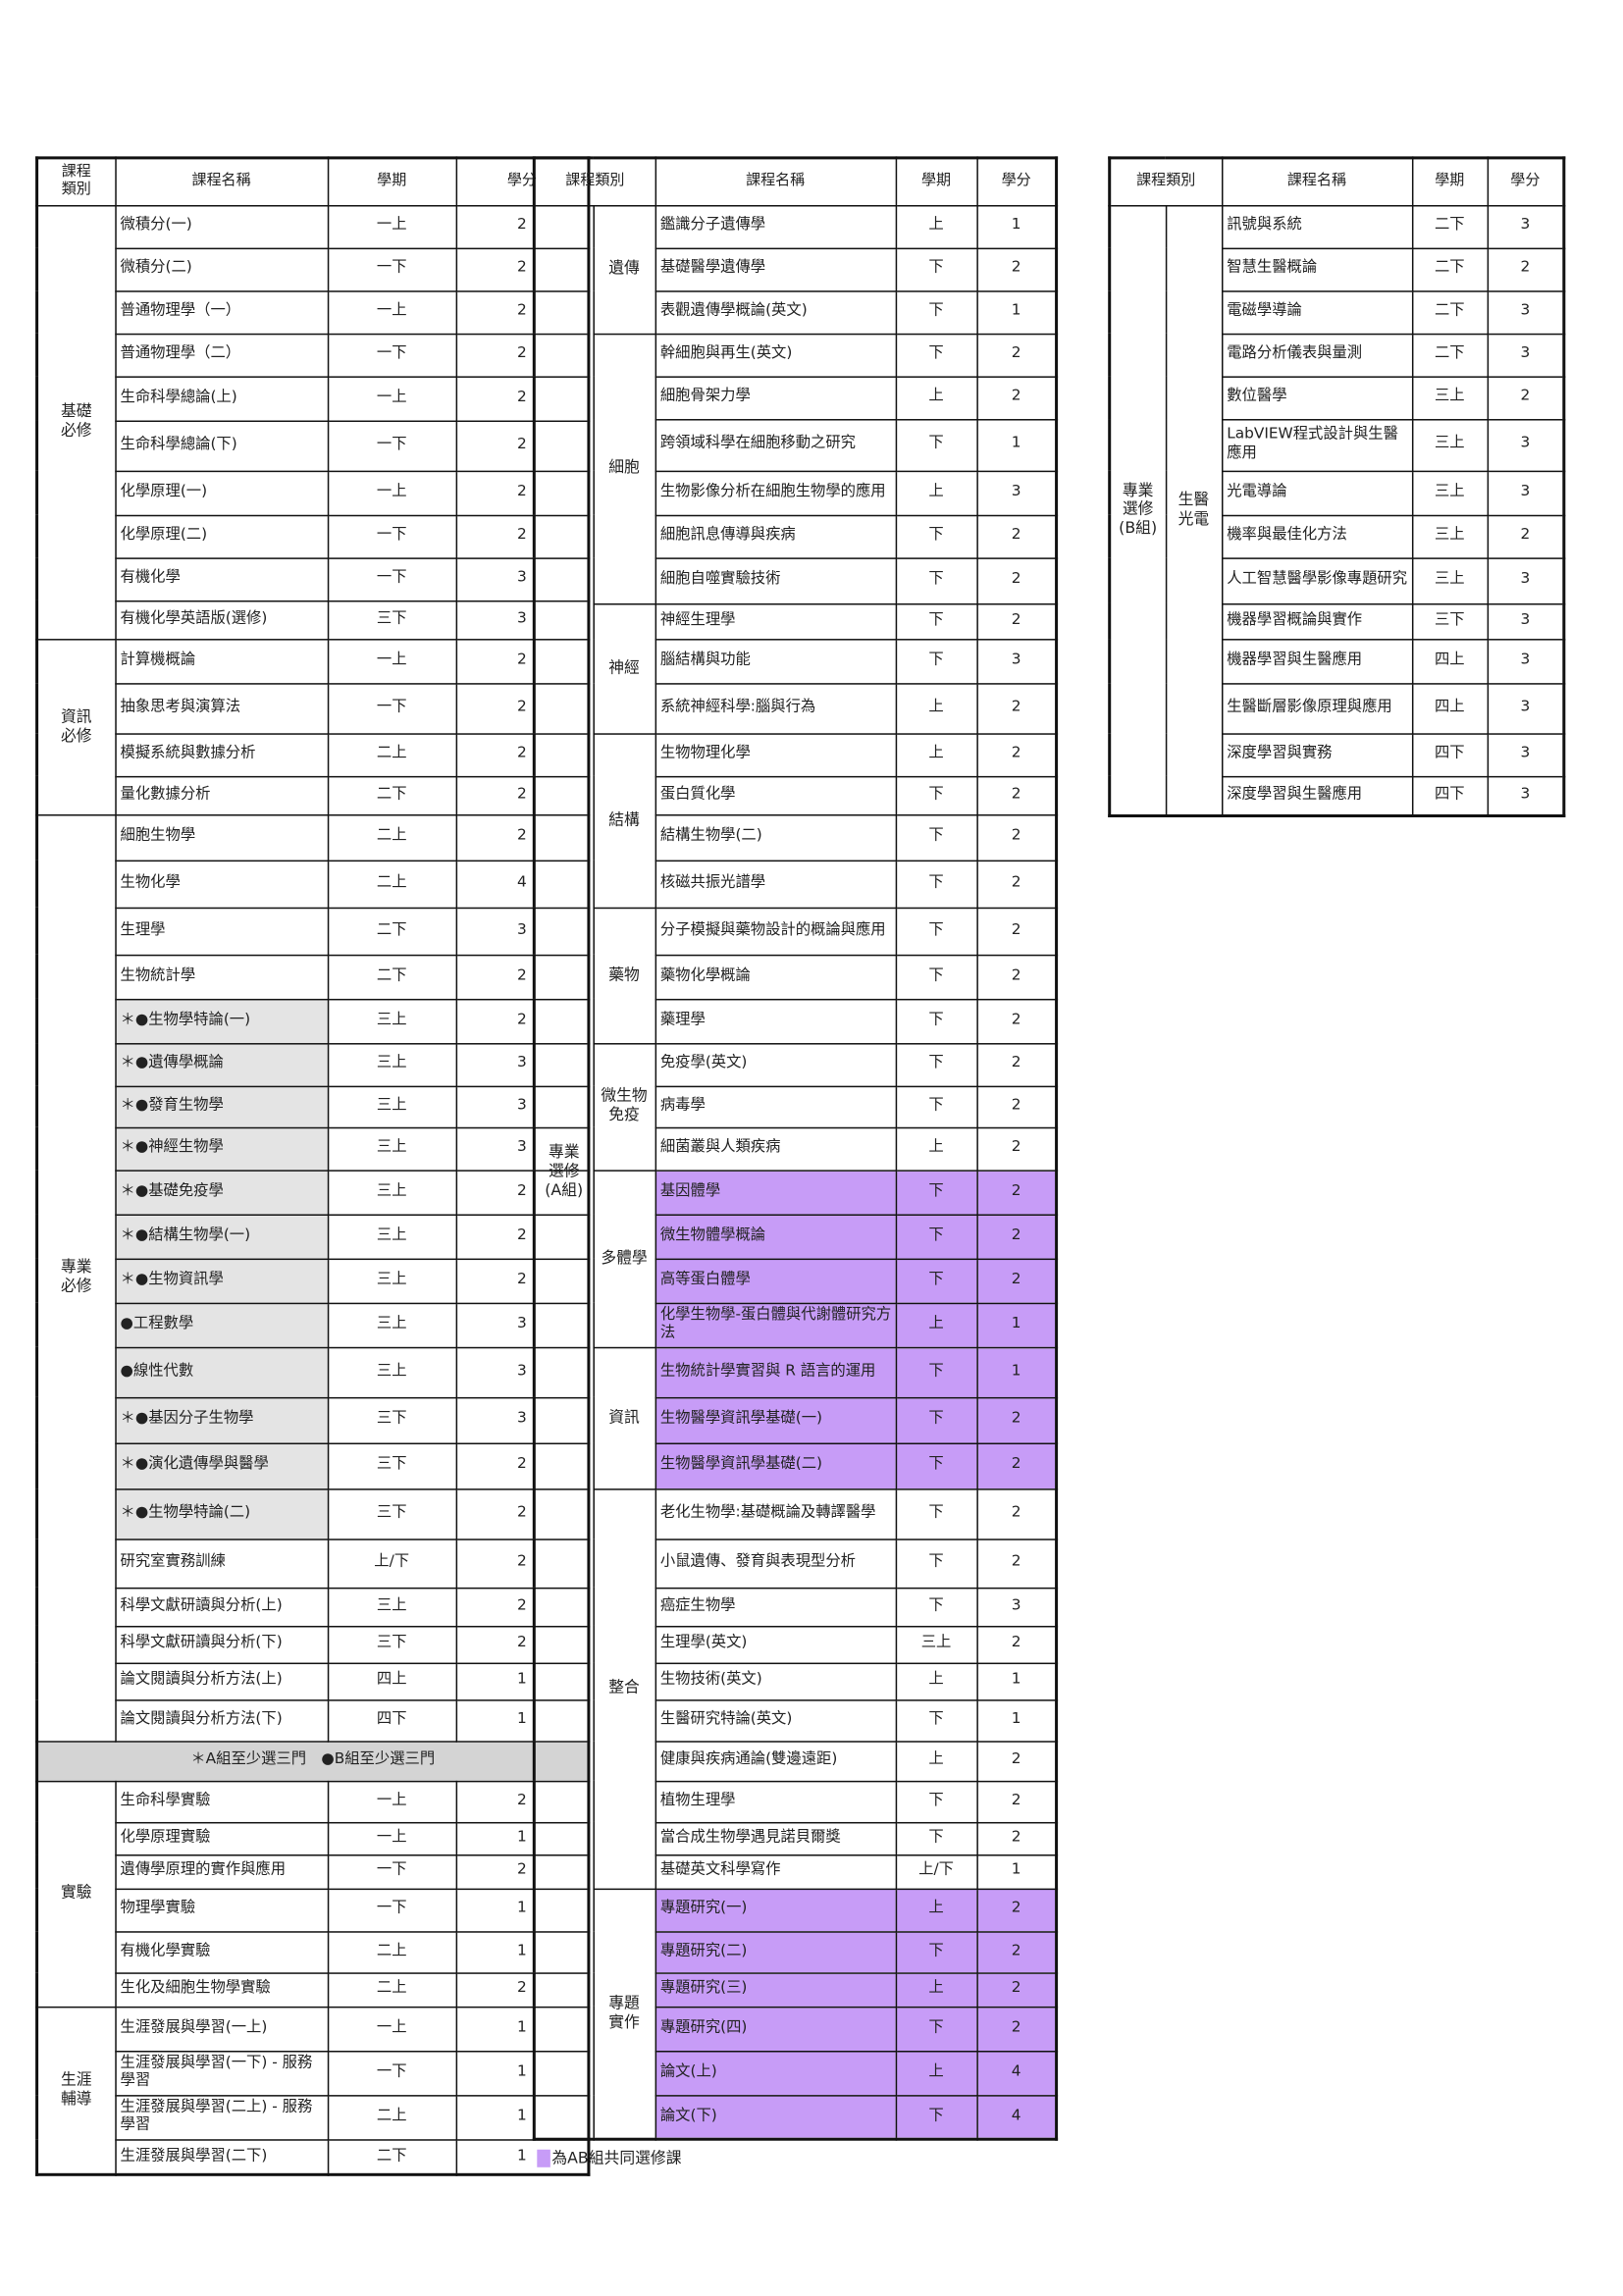 Image resolution: width=1623 pixels, height=2296 pixels. What do you see at coordinates (775, 795) in the screenshot?
I see `course-name: 蛋白質化學` at bounding box center [775, 795].